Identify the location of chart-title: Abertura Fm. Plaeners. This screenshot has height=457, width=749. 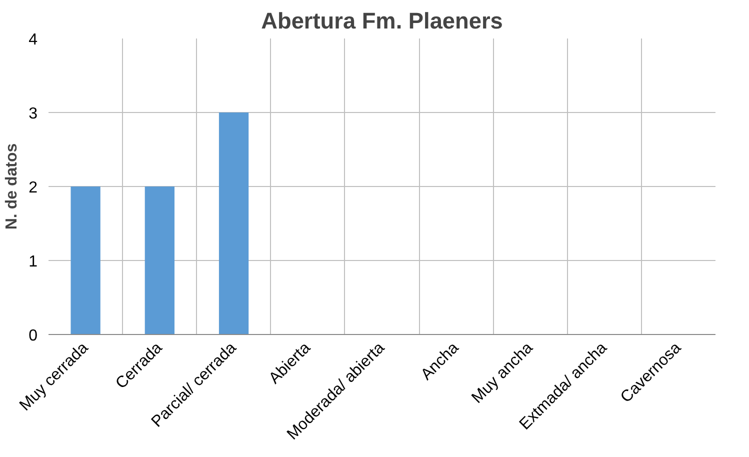
(382, 21).